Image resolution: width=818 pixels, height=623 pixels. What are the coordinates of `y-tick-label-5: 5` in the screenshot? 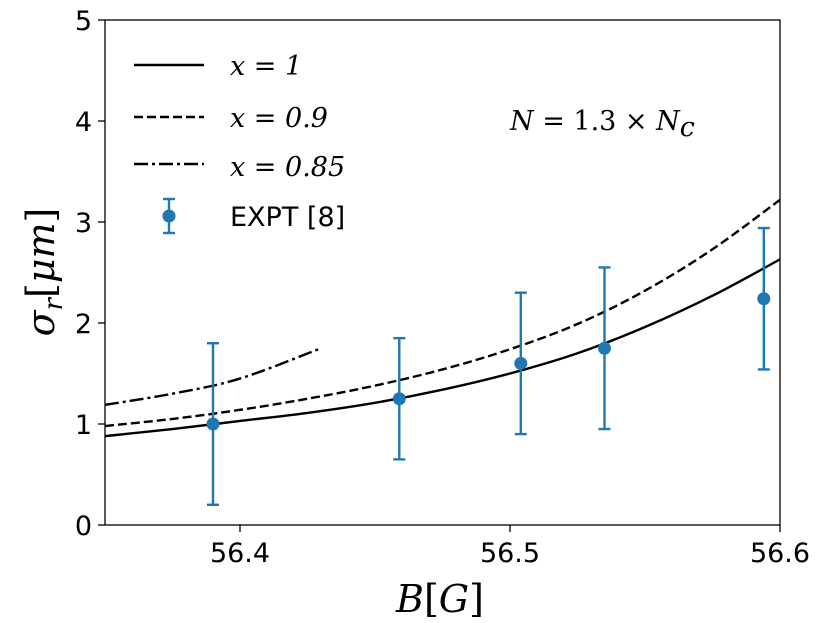 It's located at (83, 21).